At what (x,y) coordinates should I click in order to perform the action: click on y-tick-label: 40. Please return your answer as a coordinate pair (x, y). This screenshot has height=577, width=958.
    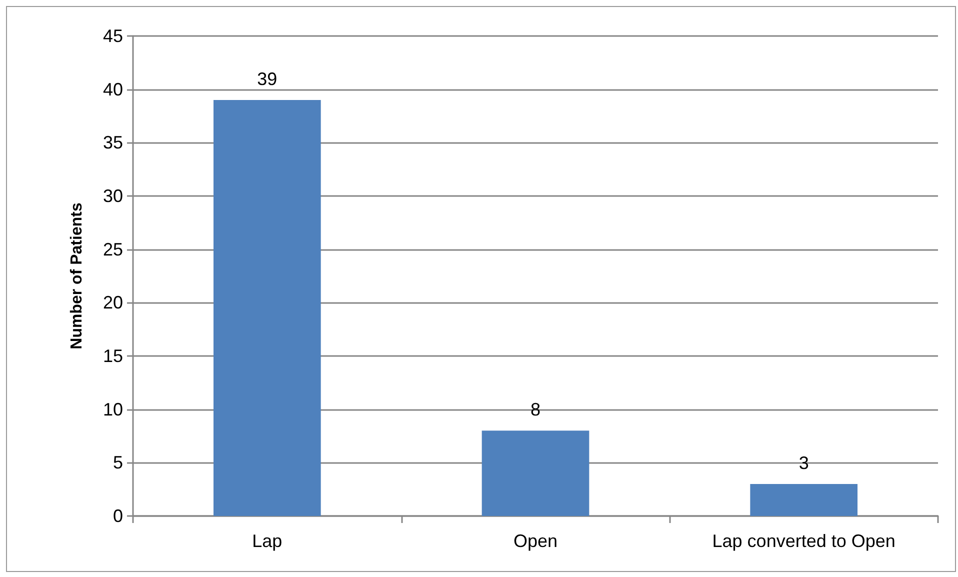
    Looking at the image, I should click on (112, 89).